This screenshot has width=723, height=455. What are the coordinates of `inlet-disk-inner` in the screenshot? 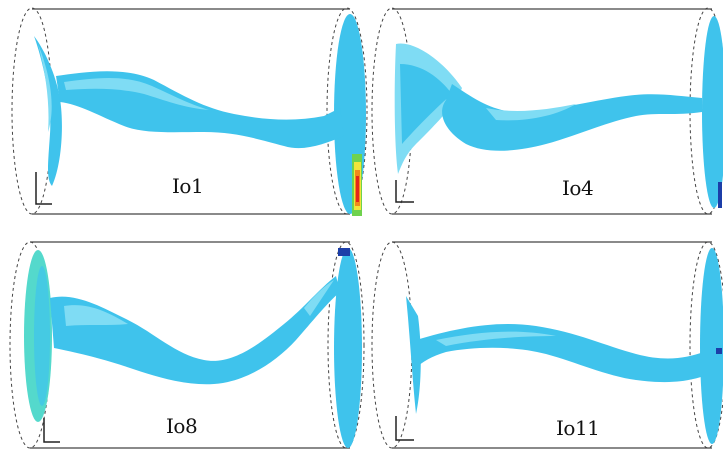 It's located at (42, 336).